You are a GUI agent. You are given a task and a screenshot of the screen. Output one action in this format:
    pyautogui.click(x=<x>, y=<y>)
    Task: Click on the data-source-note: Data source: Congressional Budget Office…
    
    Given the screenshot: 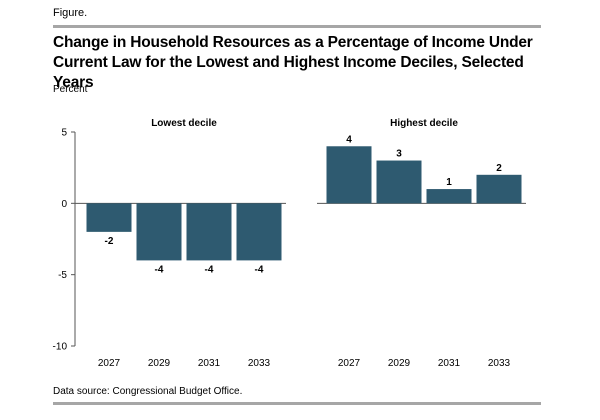 What is the action you would take?
    pyautogui.click(x=148, y=391)
    